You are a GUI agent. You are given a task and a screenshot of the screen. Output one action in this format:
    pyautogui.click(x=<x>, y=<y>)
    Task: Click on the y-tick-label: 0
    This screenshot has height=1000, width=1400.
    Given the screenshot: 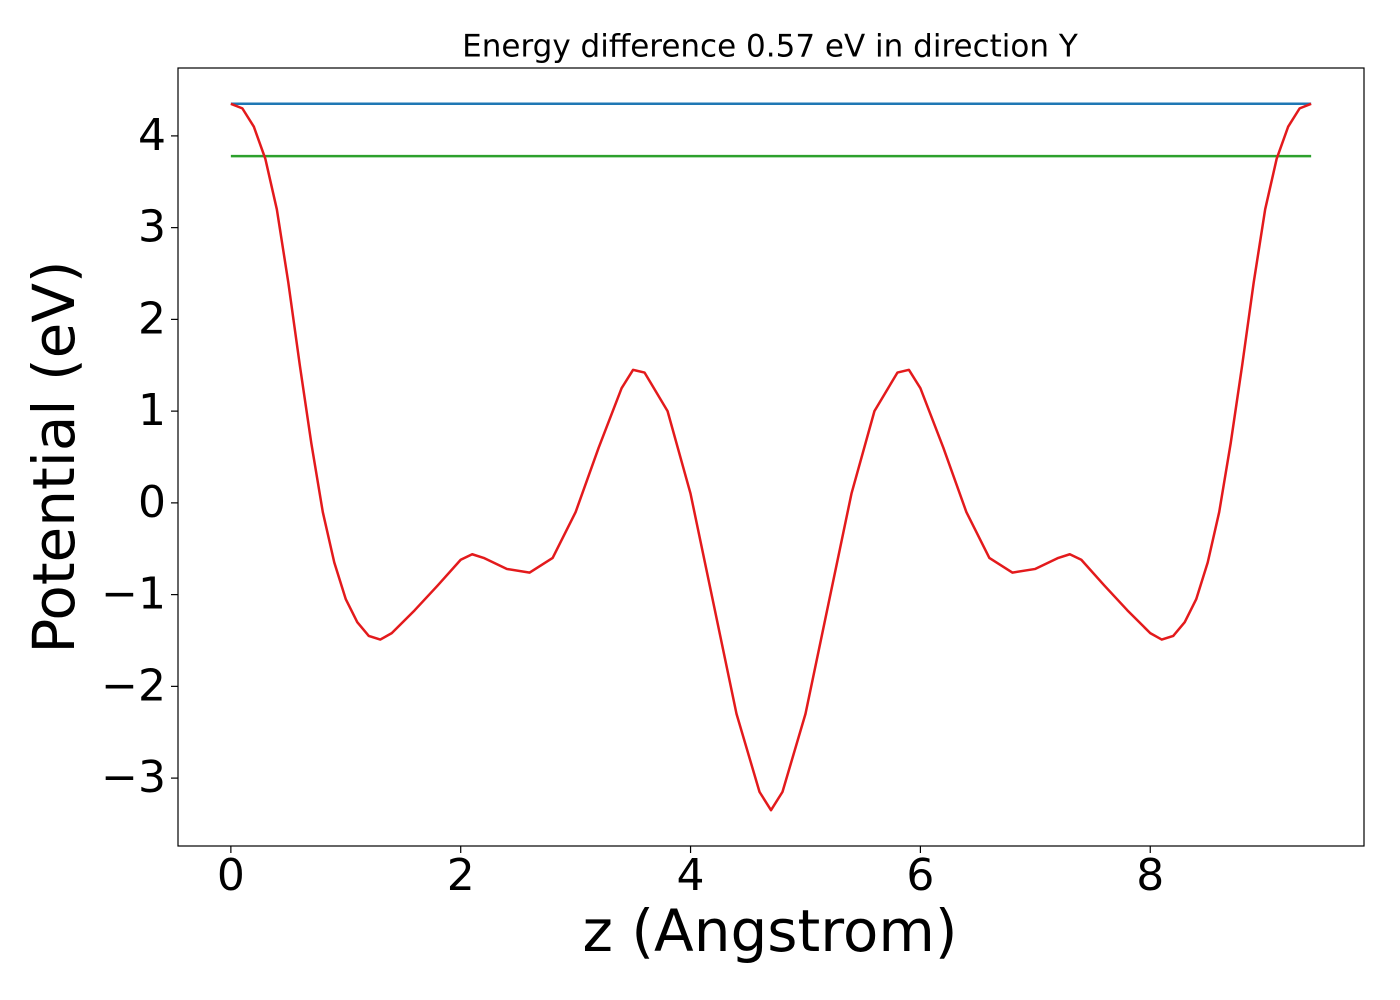 What is the action you would take?
    pyautogui.click(x=152, y=502)
    